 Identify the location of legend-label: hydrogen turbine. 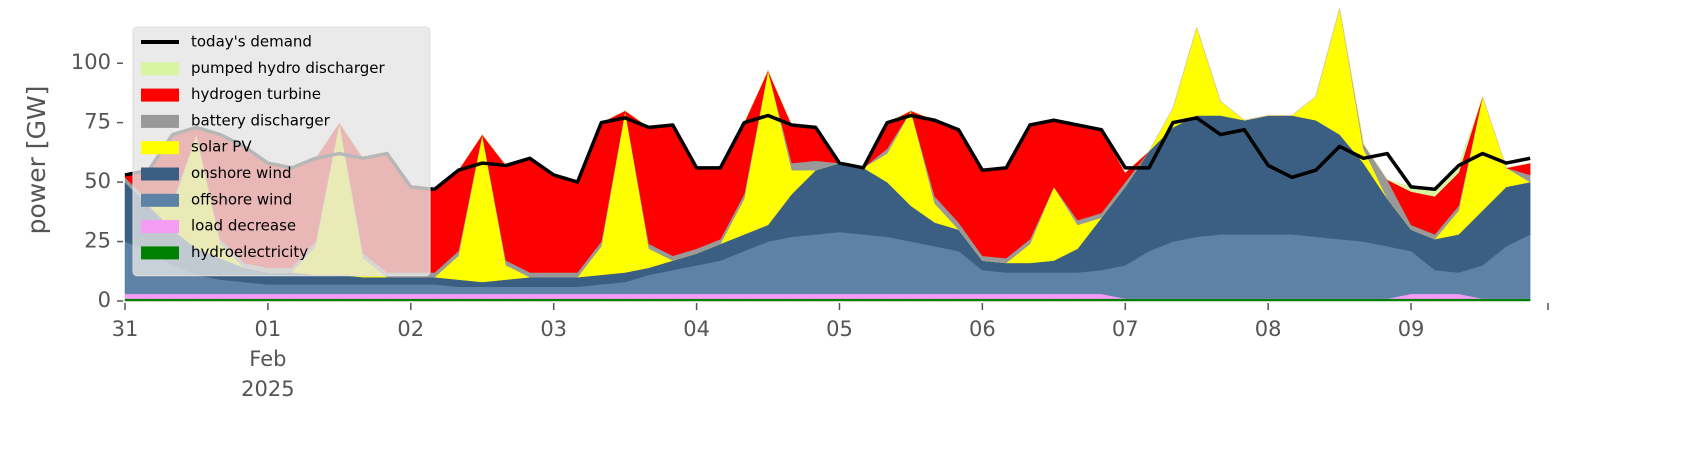
(256, 94).